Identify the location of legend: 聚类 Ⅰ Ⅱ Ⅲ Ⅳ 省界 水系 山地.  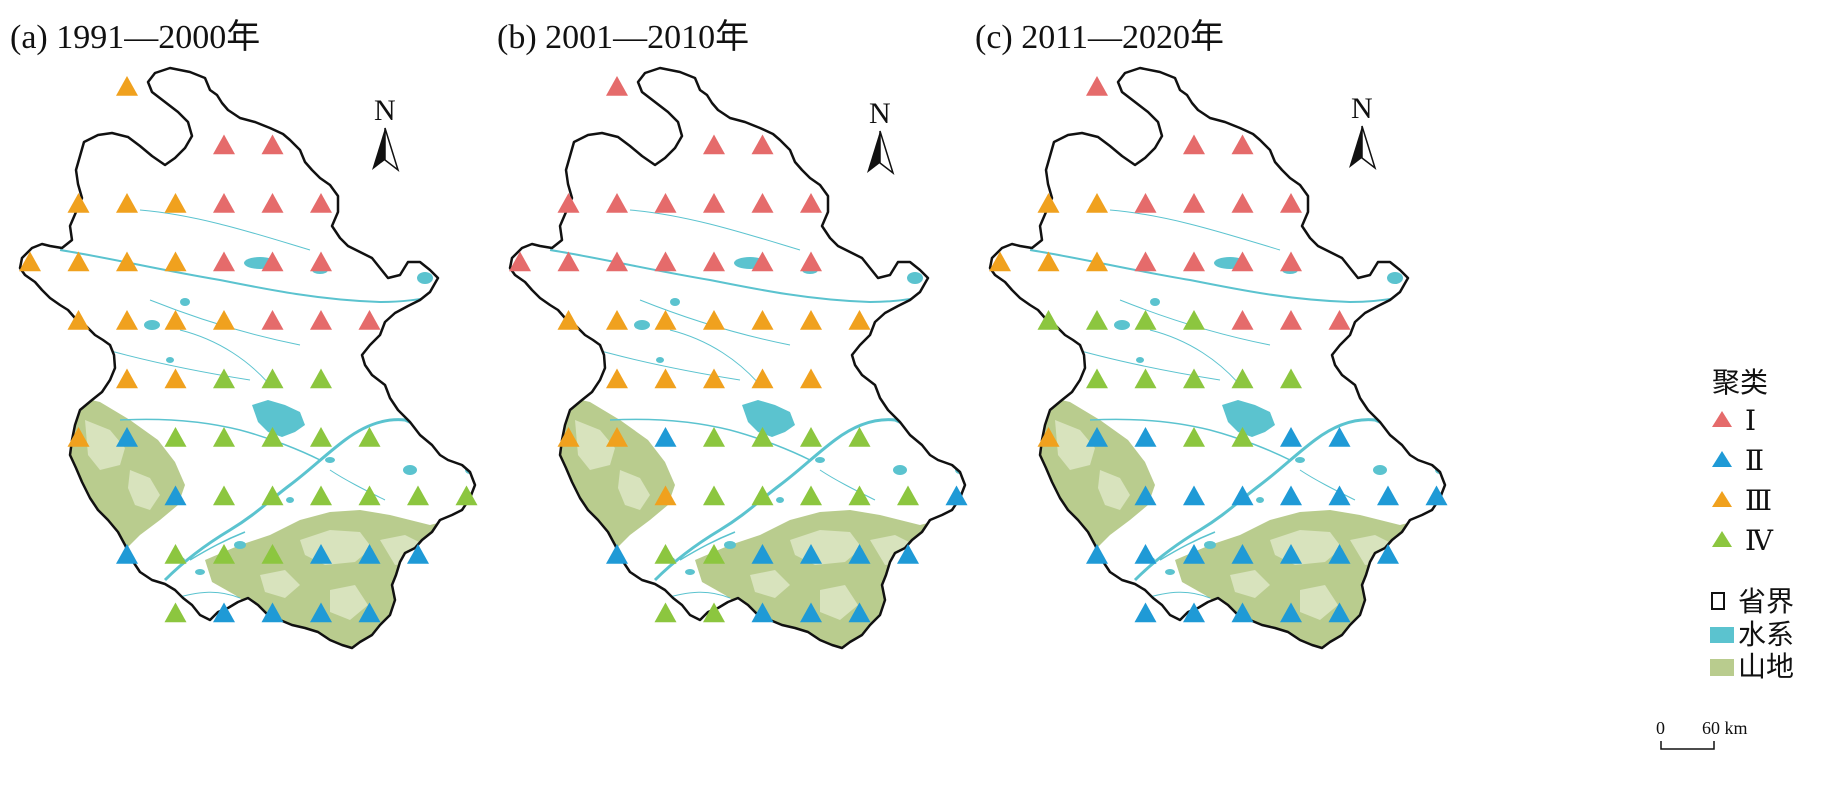
(1752, 525).